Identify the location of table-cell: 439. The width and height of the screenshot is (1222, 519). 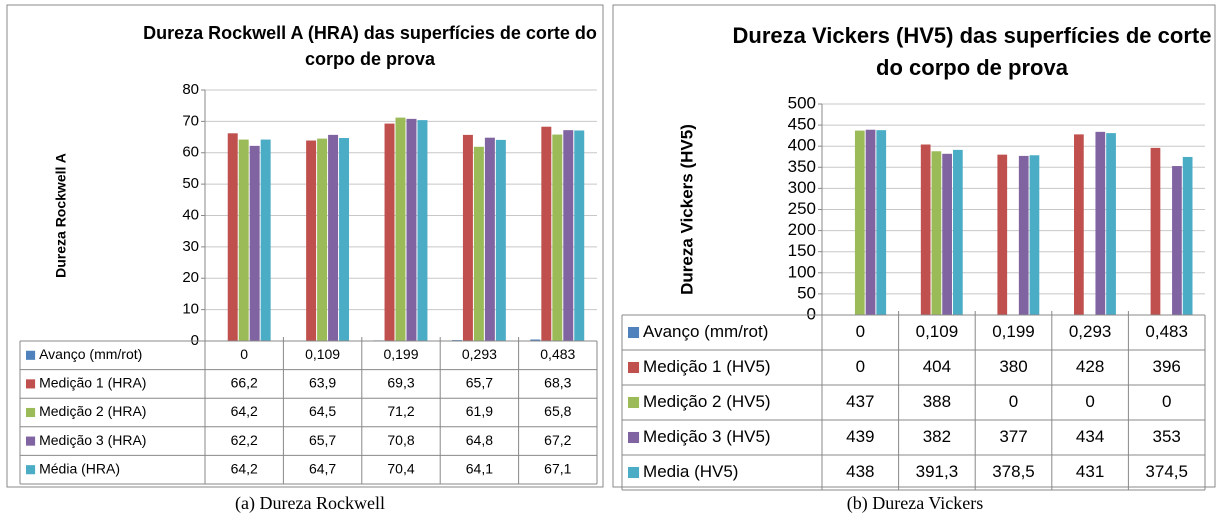
(860, 436).